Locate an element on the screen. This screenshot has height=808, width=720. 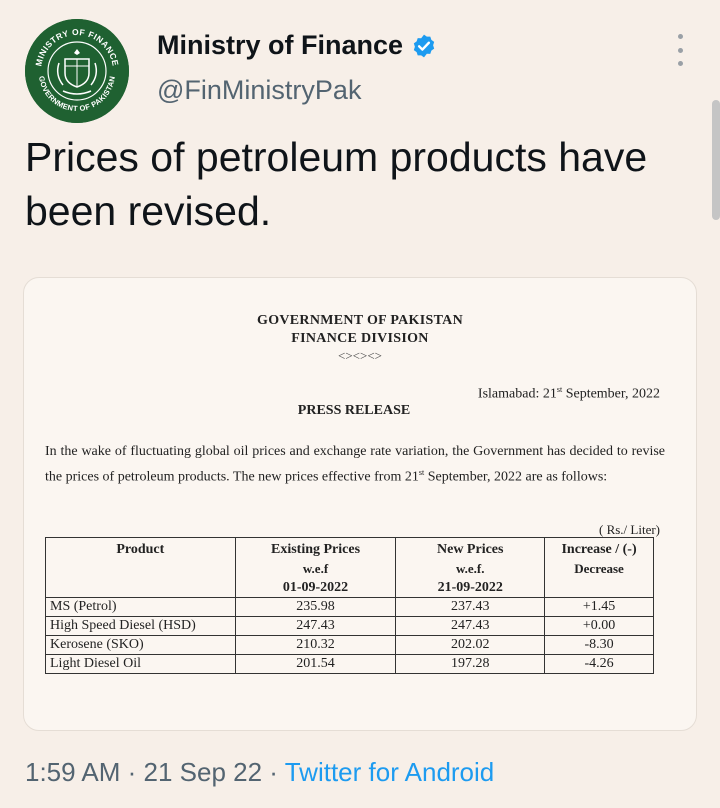
account-name-row: Ministry of Finance is located at coordinates (297, 45).